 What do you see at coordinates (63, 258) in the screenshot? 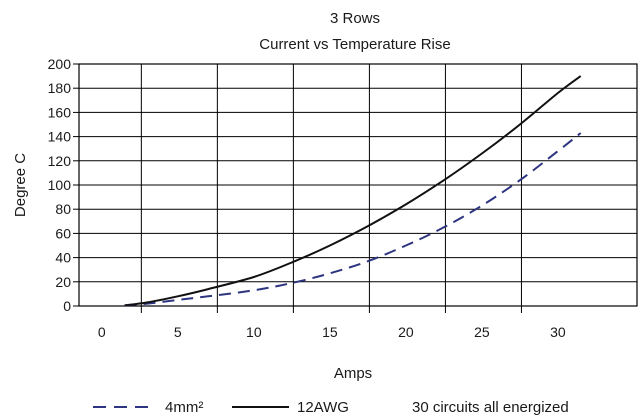
I see `y-tick-label-40: 40` at bounding box center [63, 258].